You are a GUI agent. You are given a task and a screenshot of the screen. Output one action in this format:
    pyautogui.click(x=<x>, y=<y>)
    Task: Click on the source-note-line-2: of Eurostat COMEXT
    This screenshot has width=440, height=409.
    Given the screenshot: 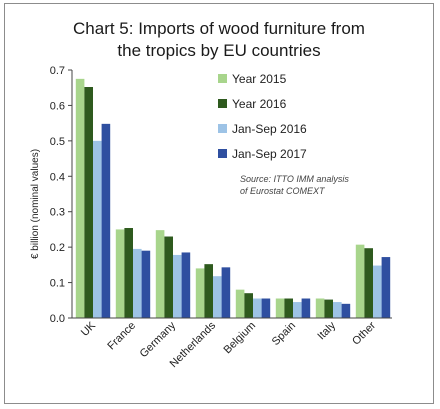 What is the action you would take?
    pyautogui.click(x=283, y=191)
    